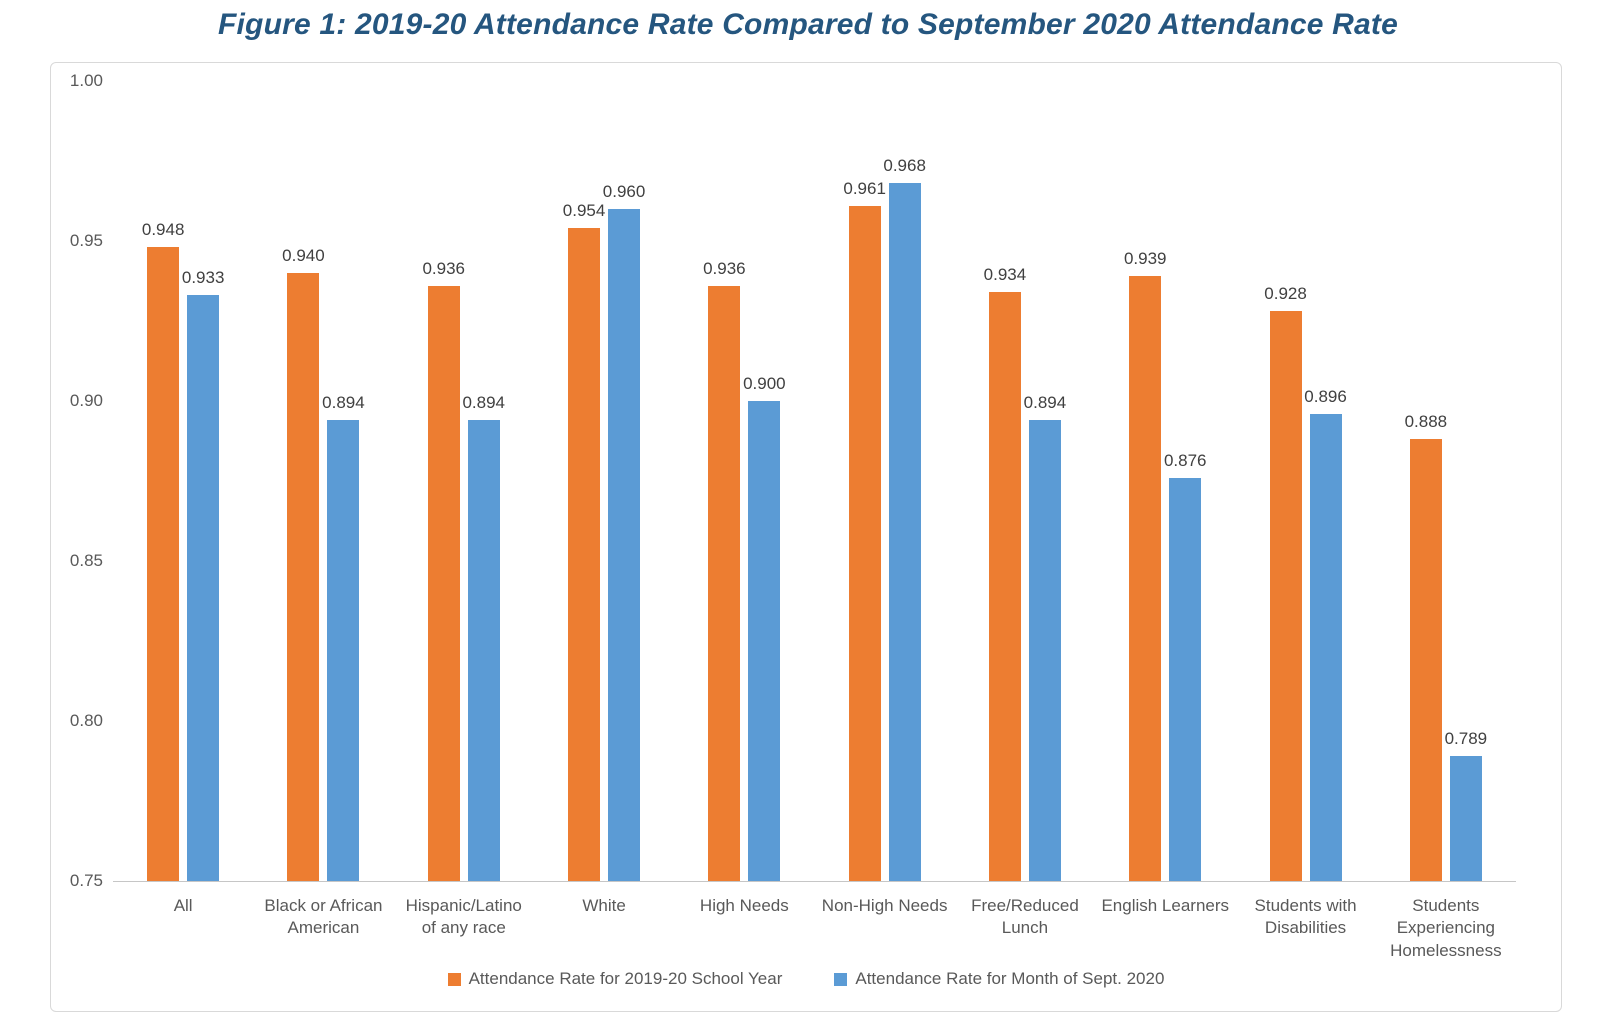 The image size is (1616, 1034). I want to click on x-axis-line, so click(814, 881).